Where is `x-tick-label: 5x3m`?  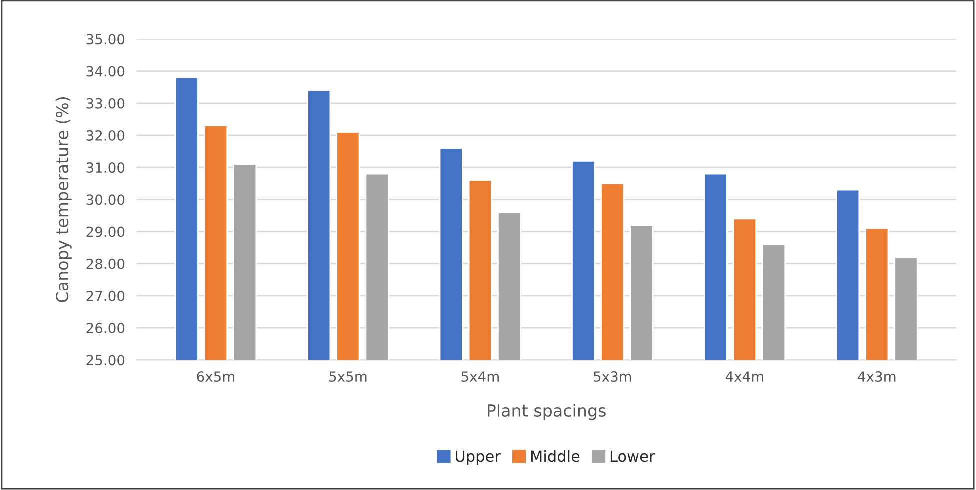 x-tick-label: 5x3m is located at coordinates (613, 377).